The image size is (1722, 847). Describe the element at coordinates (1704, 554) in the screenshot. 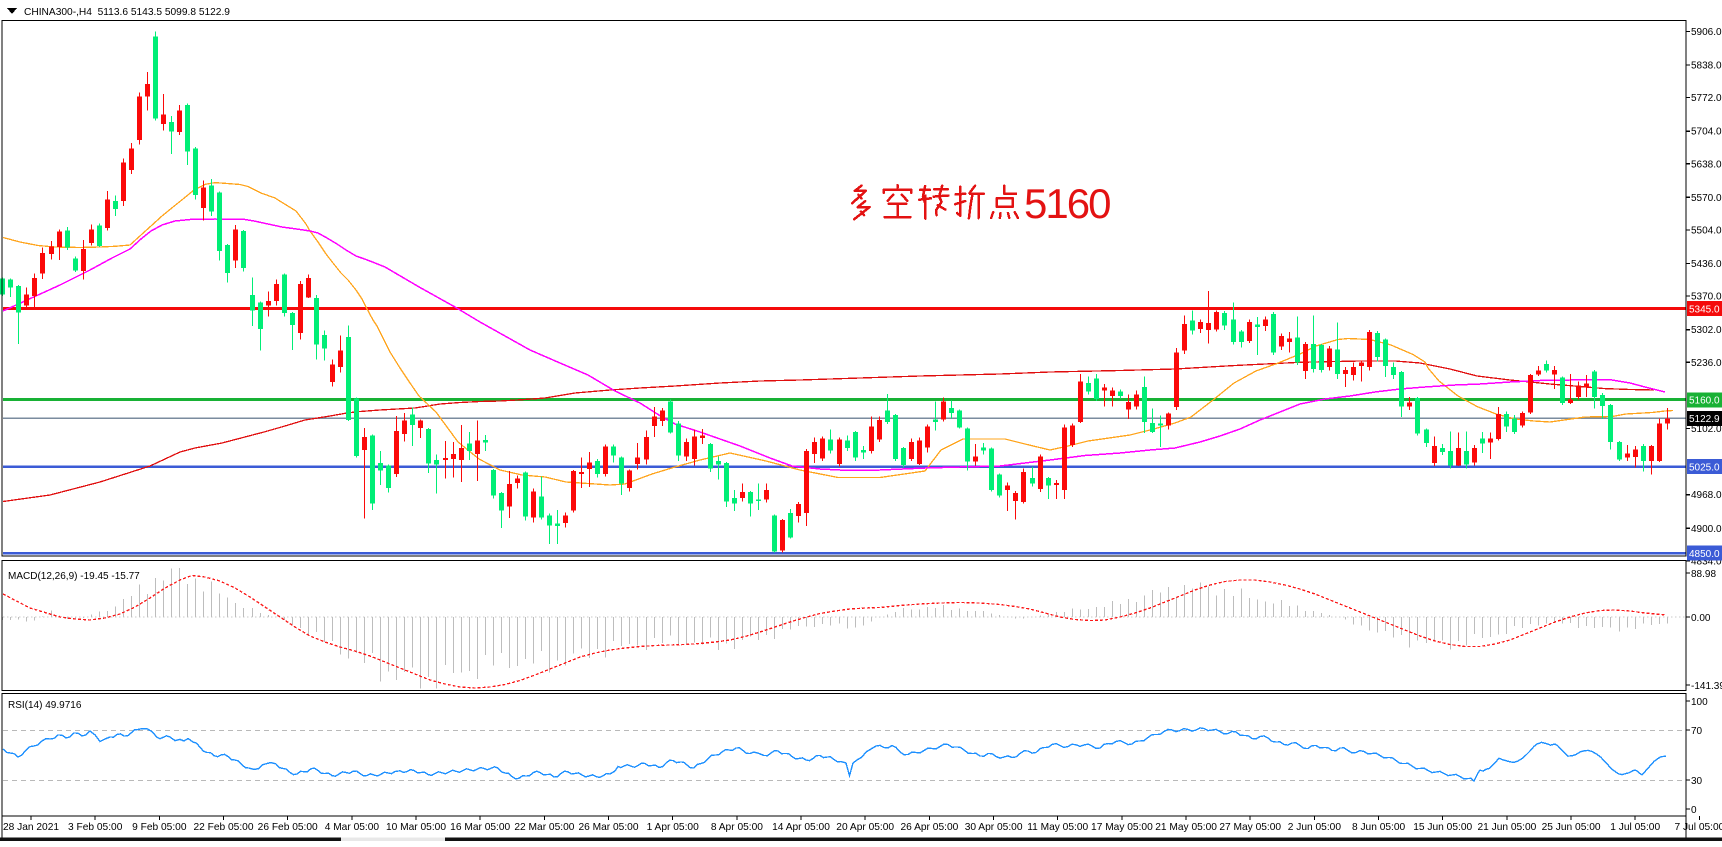

I see `svg-text: 4850.0` at that location.